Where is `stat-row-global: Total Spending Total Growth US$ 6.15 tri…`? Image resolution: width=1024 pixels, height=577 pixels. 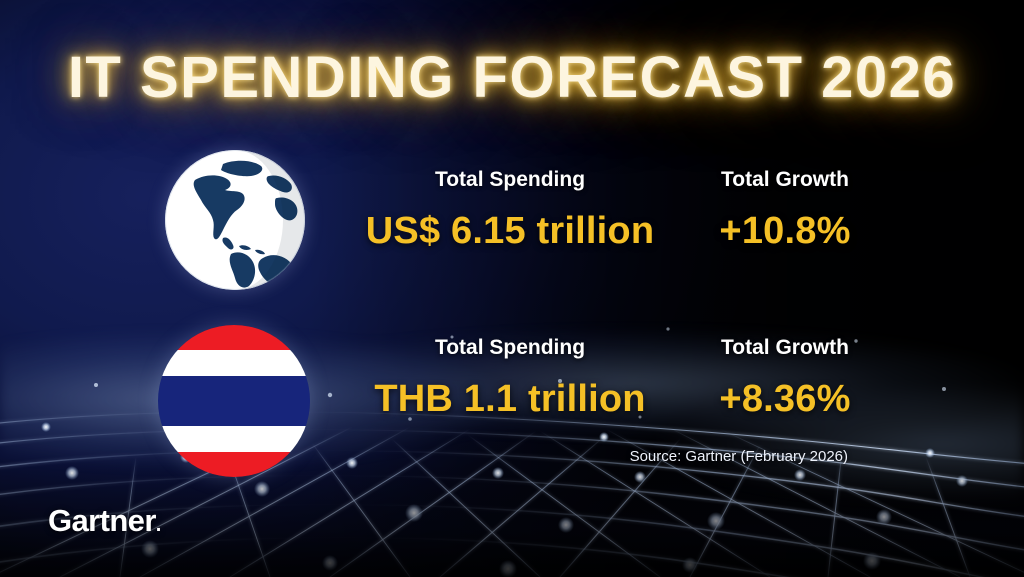 stat-row-global: Total Spending Total Growth US$ 6.15 tri… is located at coordinates (620, 215).